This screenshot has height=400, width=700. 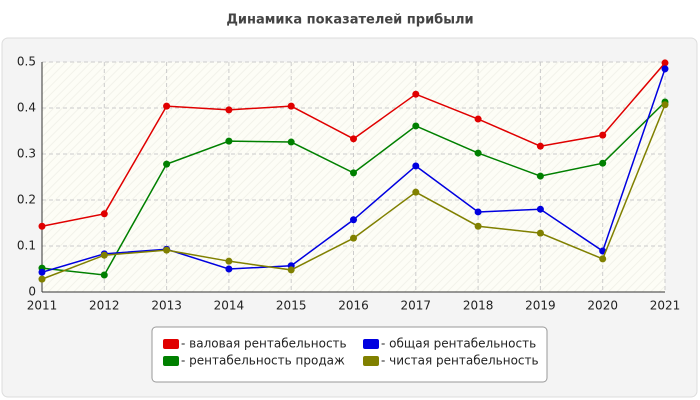 I want to click on x-tick-label: 2019, so click(x=540, y=306).